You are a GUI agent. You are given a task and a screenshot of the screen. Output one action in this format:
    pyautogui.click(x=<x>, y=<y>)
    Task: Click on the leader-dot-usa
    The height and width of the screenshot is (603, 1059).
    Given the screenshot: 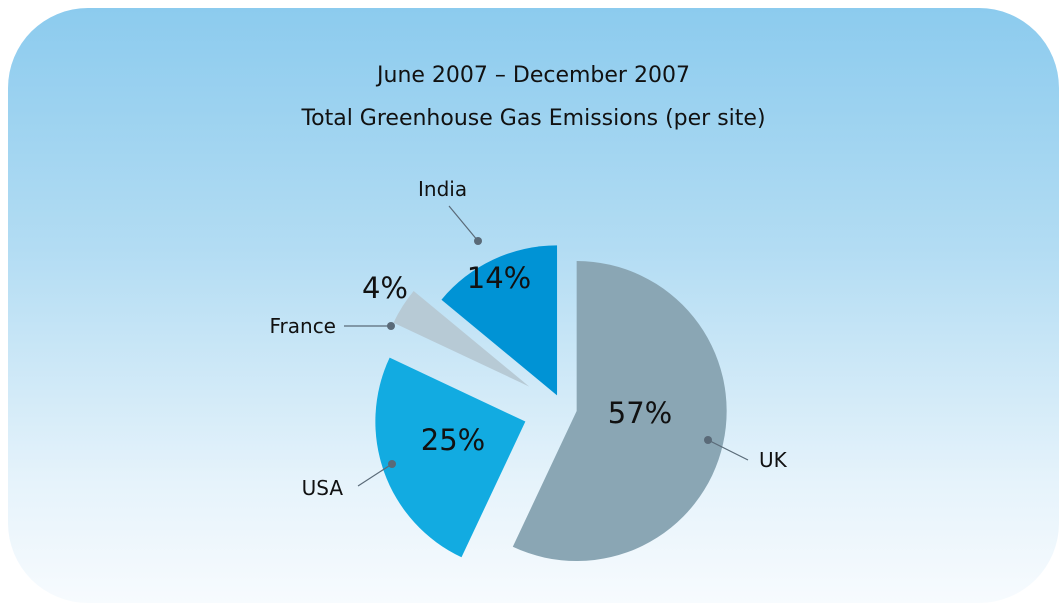 What is the action you would take?
    pyautogui.click(x=392, y=464)
    